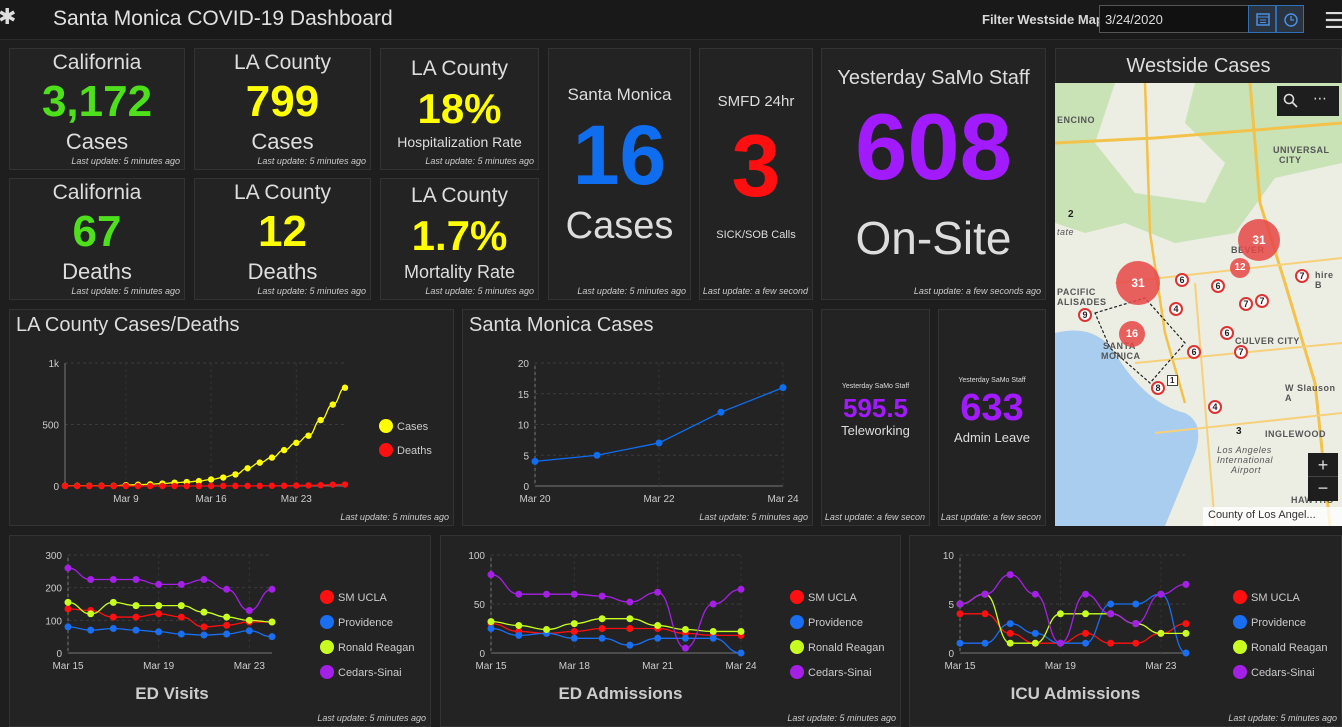  What do you see at coordinates (237, 432) in the screenshot?
I see `la-county-chart: 0 500 1k Mar 9 Mar 16 Mar 23 Cases Deaths` at bounding box center [237, 432].